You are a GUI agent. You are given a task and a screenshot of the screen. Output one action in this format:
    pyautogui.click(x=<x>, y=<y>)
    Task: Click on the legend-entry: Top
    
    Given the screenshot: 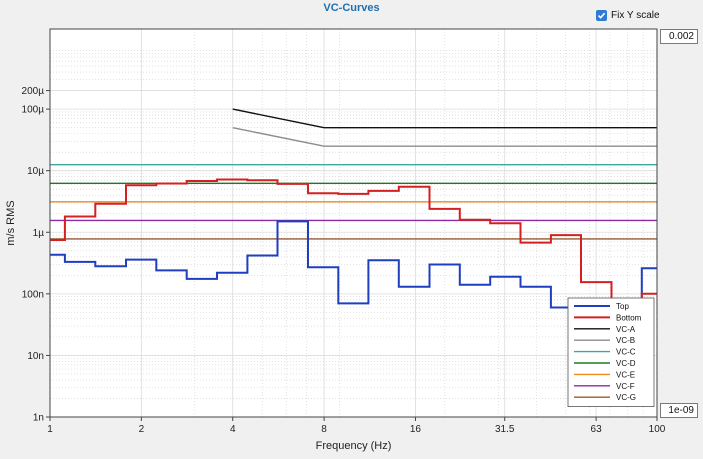 What is the action you would take?
    pyautogui.click(x=622, y=306)
    